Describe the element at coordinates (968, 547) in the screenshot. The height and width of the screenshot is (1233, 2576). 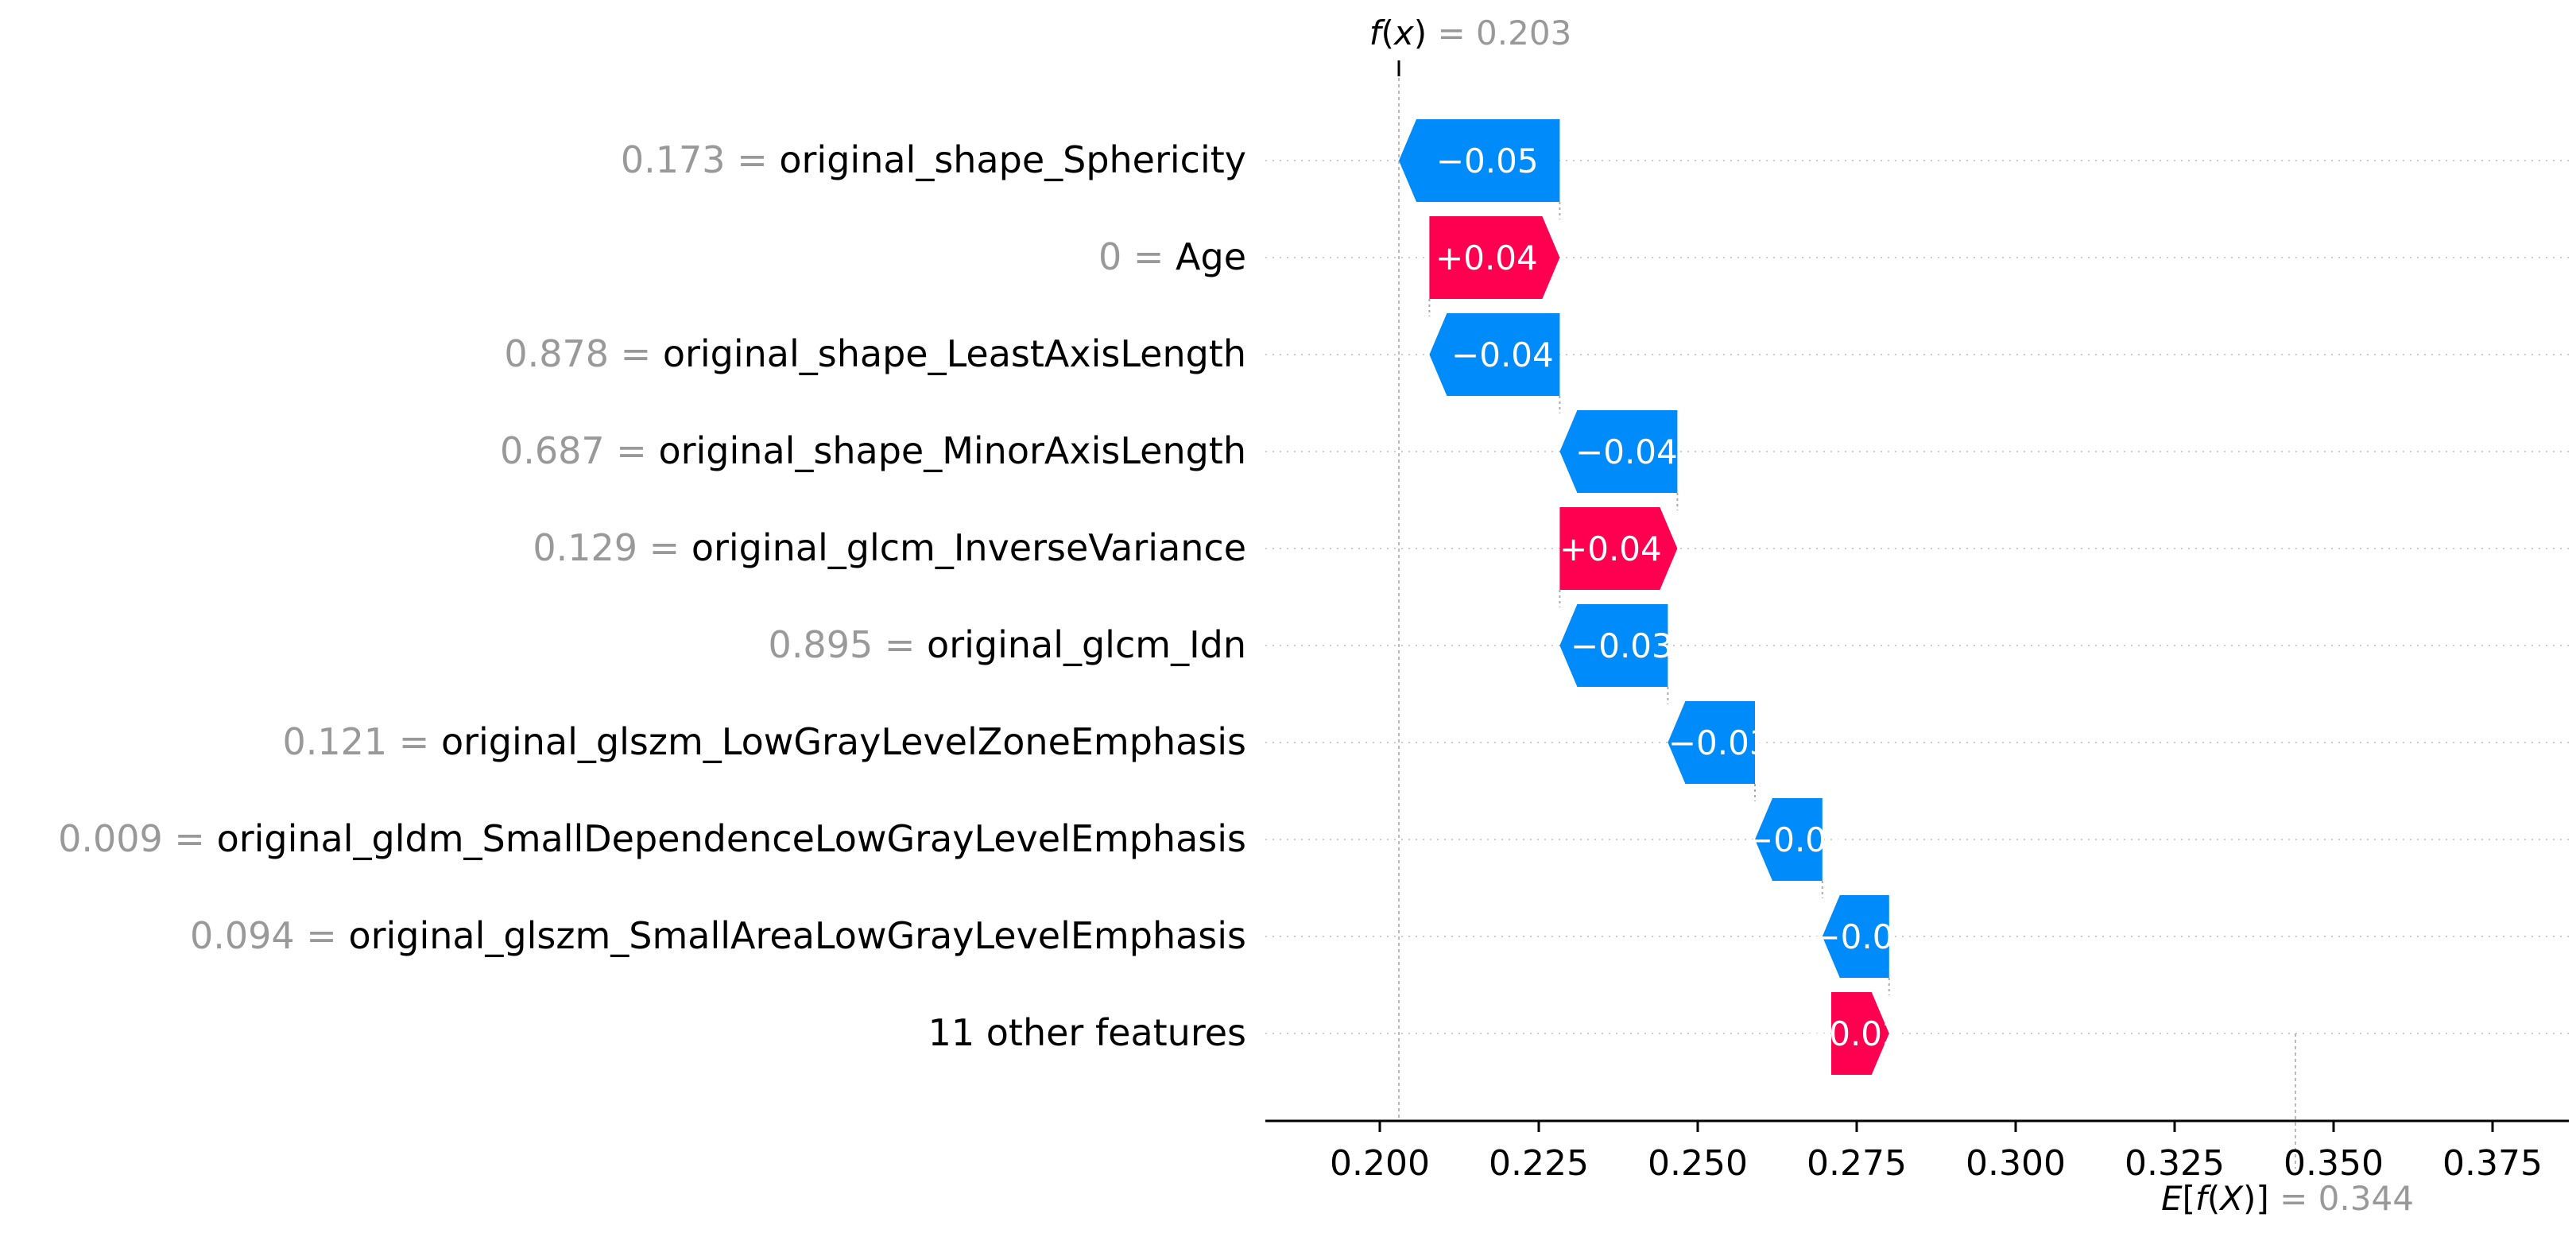
I see `feature-name: original_glcm_InverseVariance` at that location.